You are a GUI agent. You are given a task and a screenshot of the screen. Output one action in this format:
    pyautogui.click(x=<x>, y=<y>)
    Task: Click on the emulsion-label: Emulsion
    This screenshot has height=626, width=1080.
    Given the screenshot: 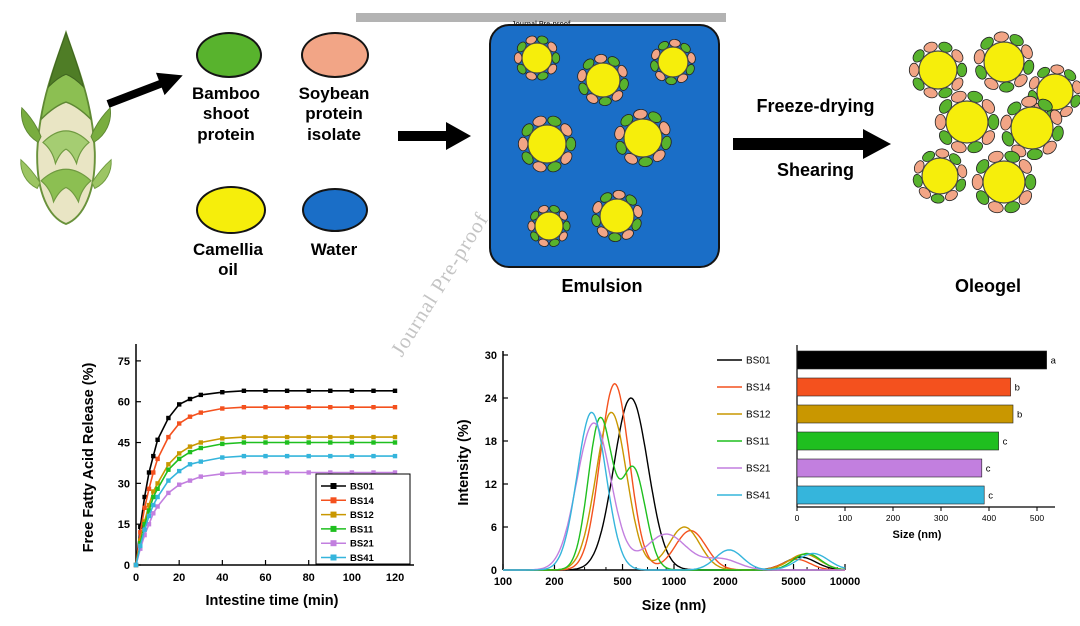 What is the action you would take?
    pyautogui.click(x=602, y=286)
    